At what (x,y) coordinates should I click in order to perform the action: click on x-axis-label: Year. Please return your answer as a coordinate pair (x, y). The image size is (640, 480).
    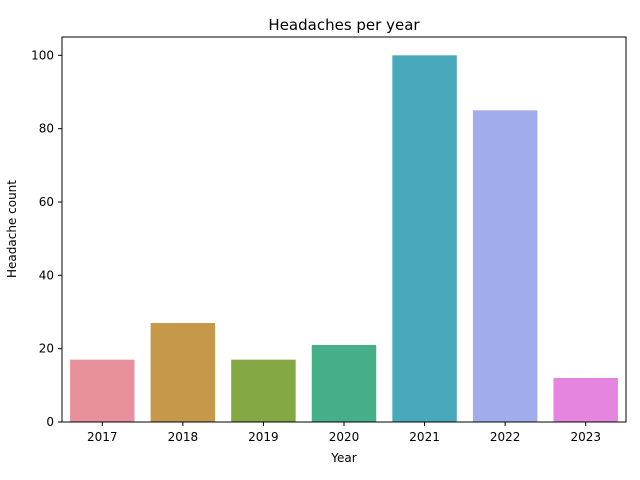
    Looking at the image, I should click on (343, 458).